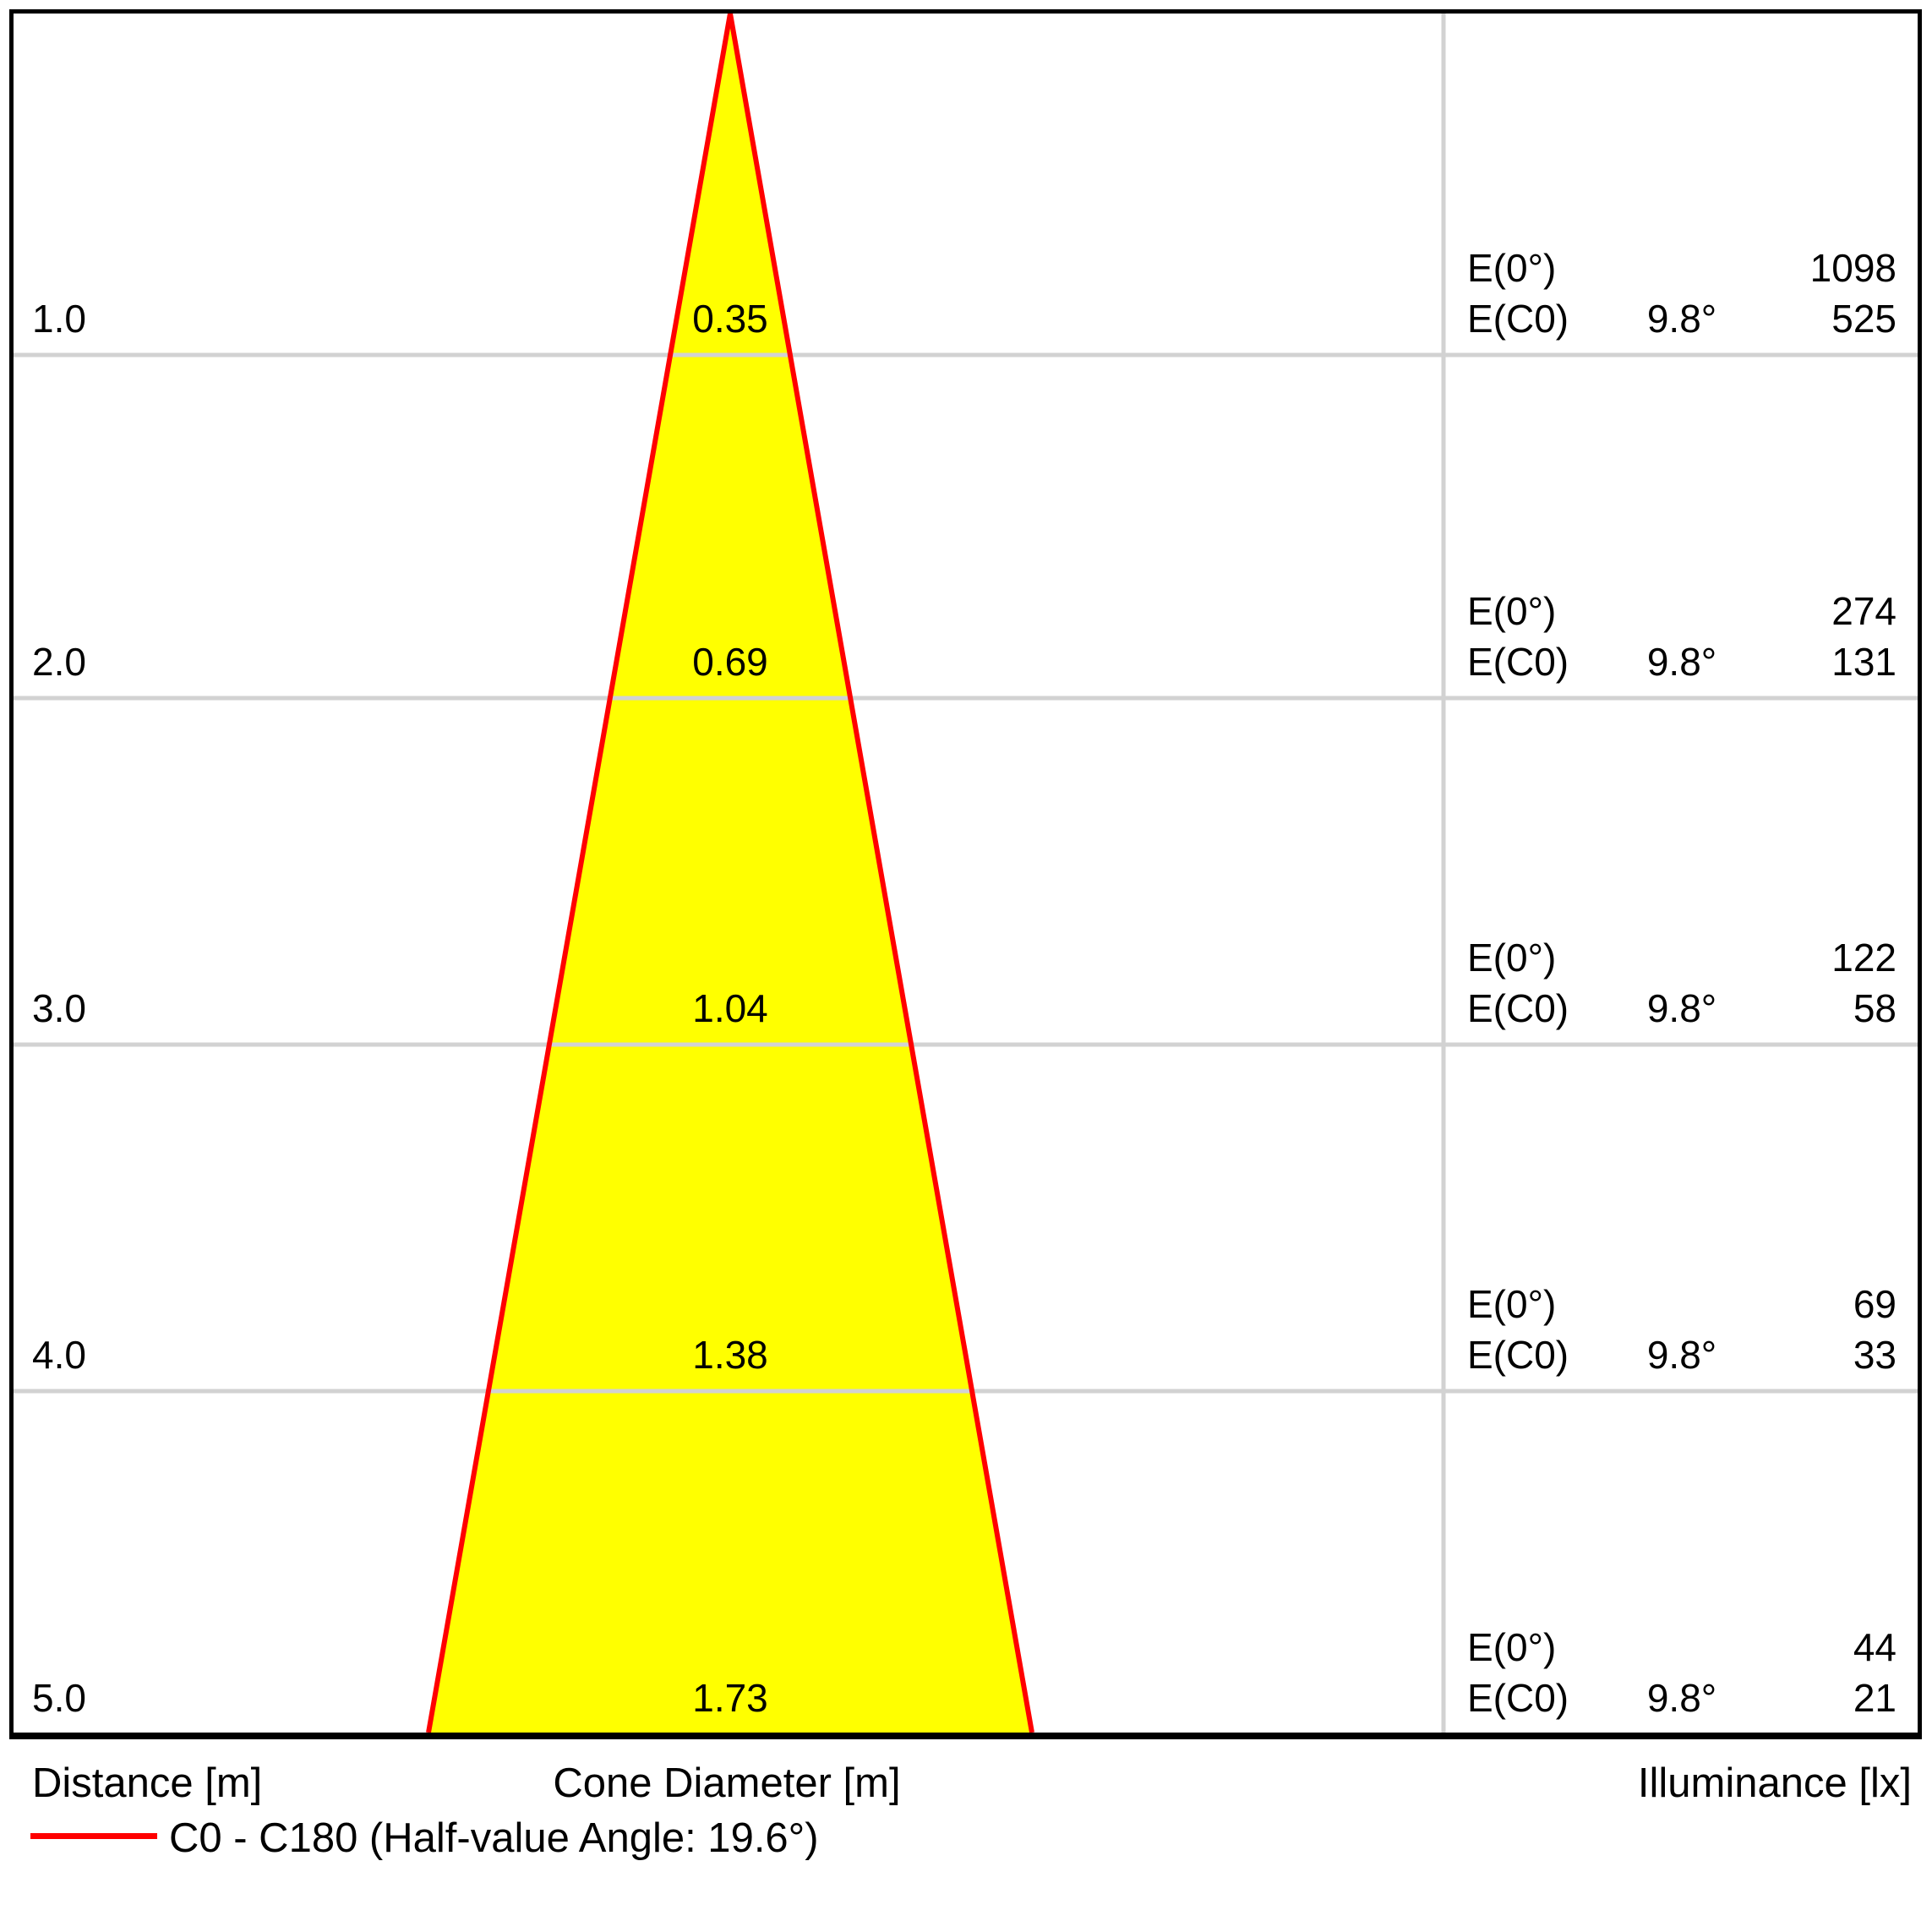  I want to click on e0-value: 44, so click(1875, 1647).